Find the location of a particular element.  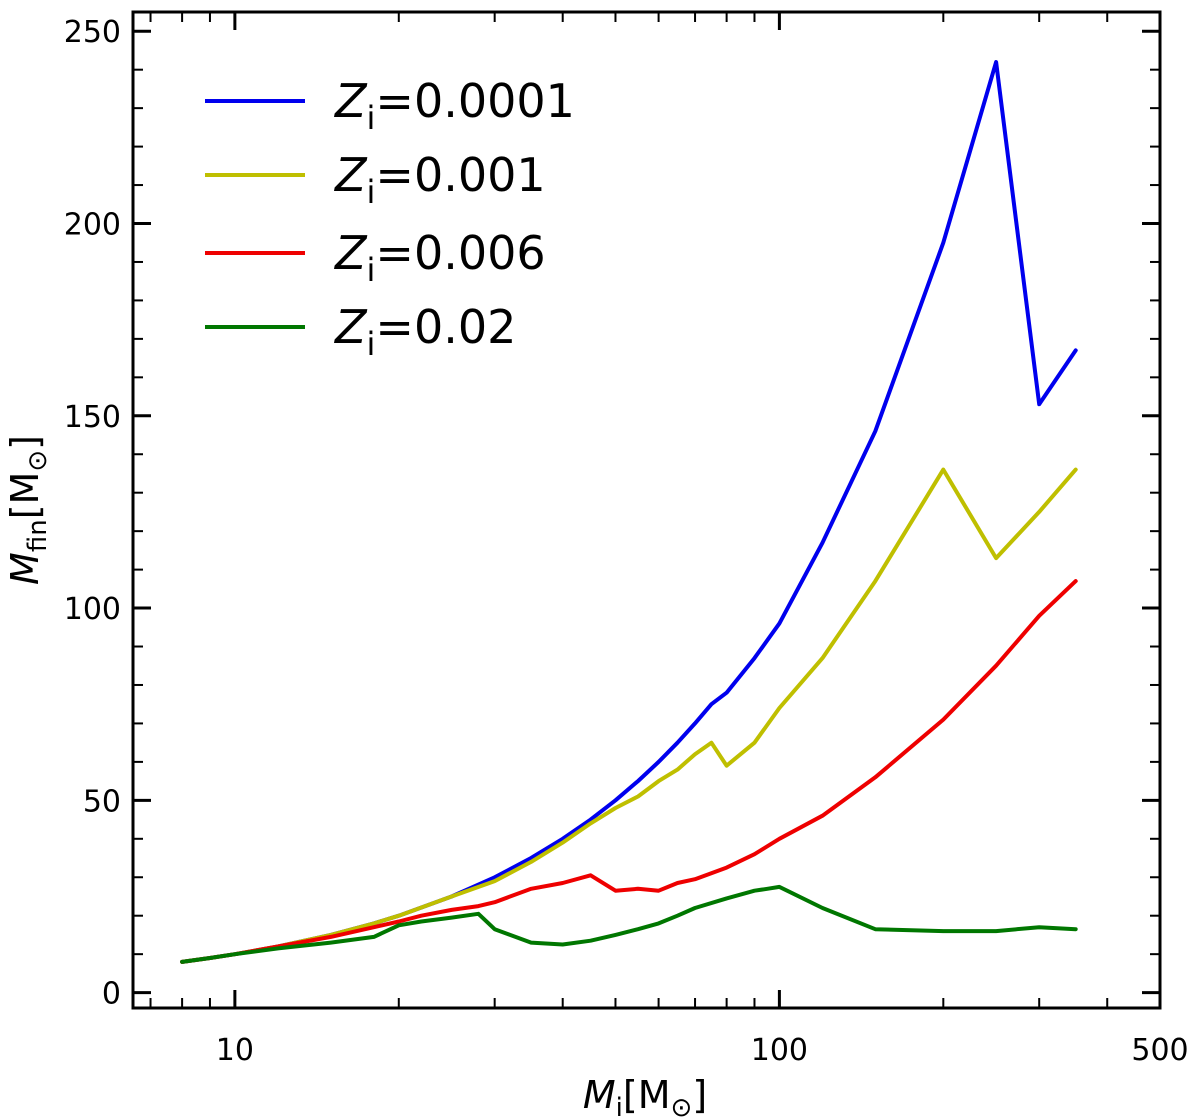

x-axis-label-unit: [M is located at coordinates (647, 1095).